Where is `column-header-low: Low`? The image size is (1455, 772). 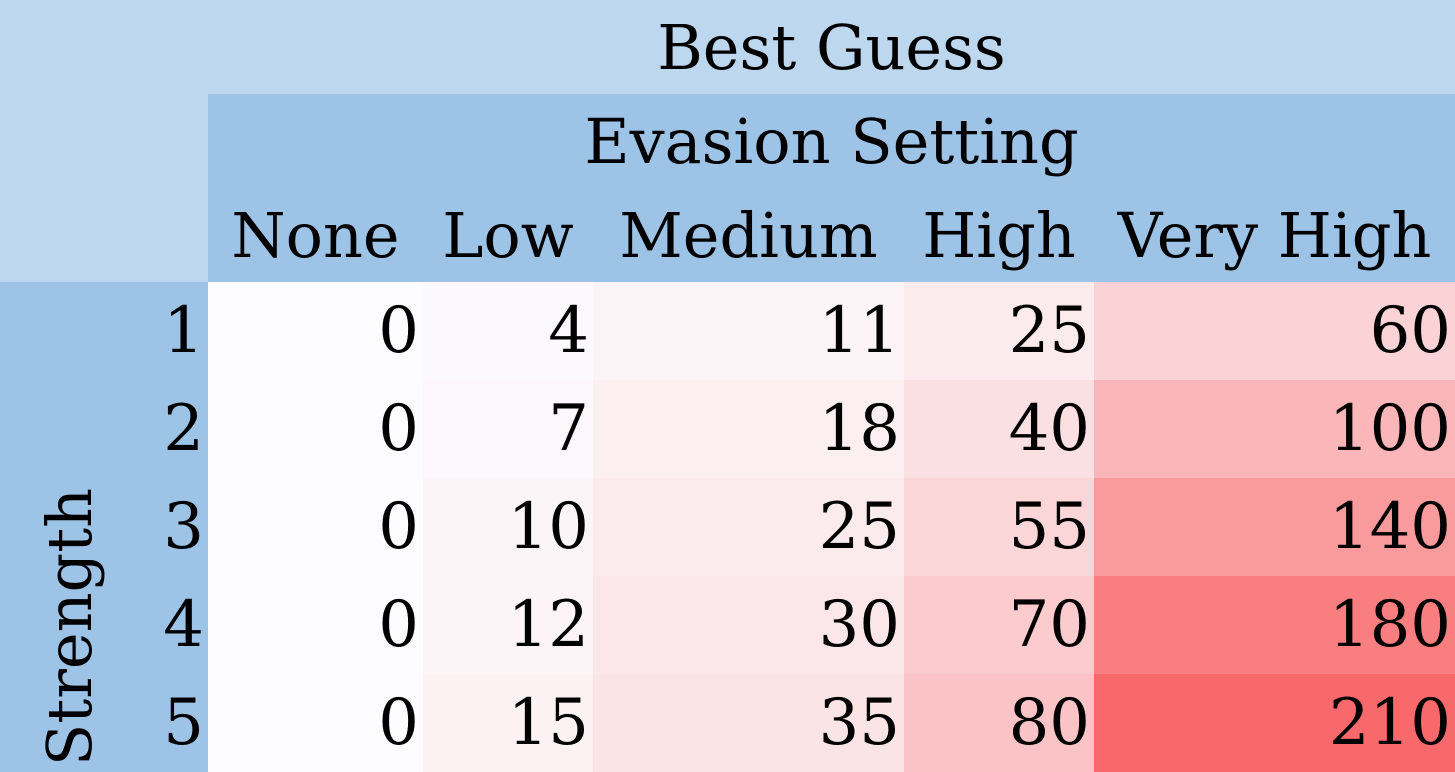
column-header-low: Low is located at coordinates (508, 235).